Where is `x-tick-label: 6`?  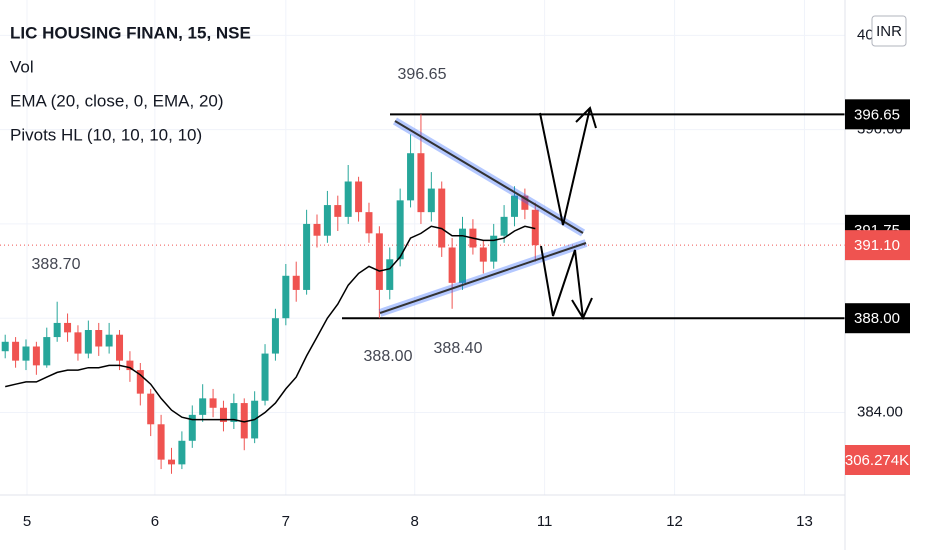 x-tick-label: 6 is located at coordinates (155, 521).